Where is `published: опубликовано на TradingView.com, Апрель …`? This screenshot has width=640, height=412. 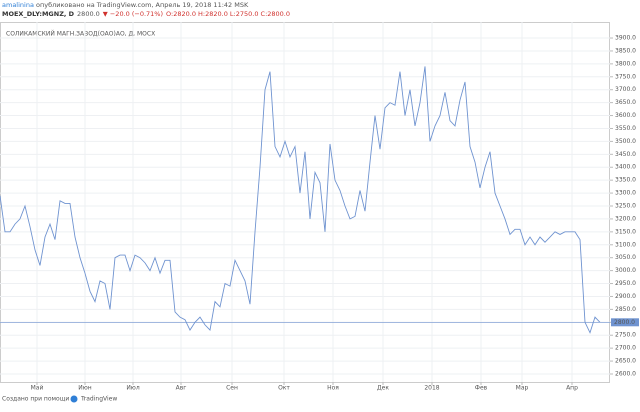 published: опубликовано на TradingView.com, Апрель … is located at coordinates (141, 5).